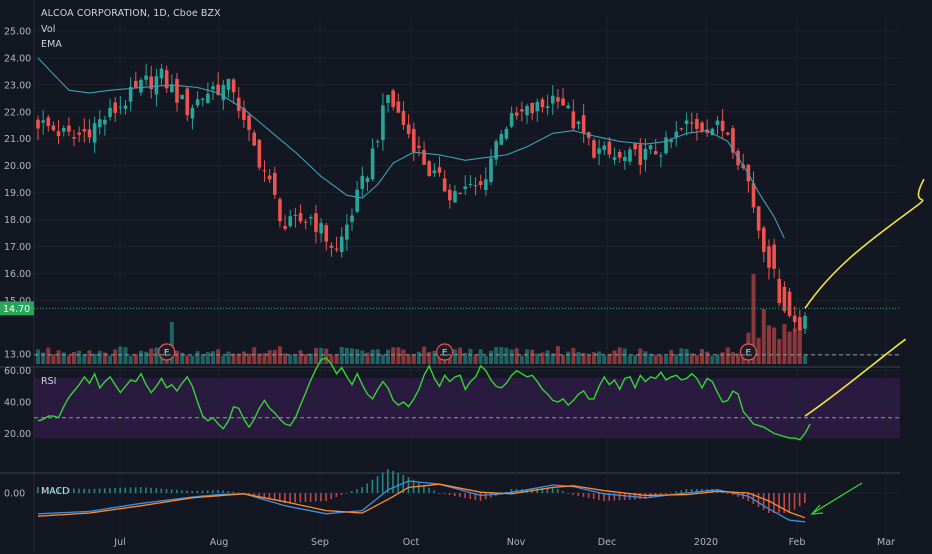  I want to click on rsi-tick-label: 40.00, so click(17, 403).